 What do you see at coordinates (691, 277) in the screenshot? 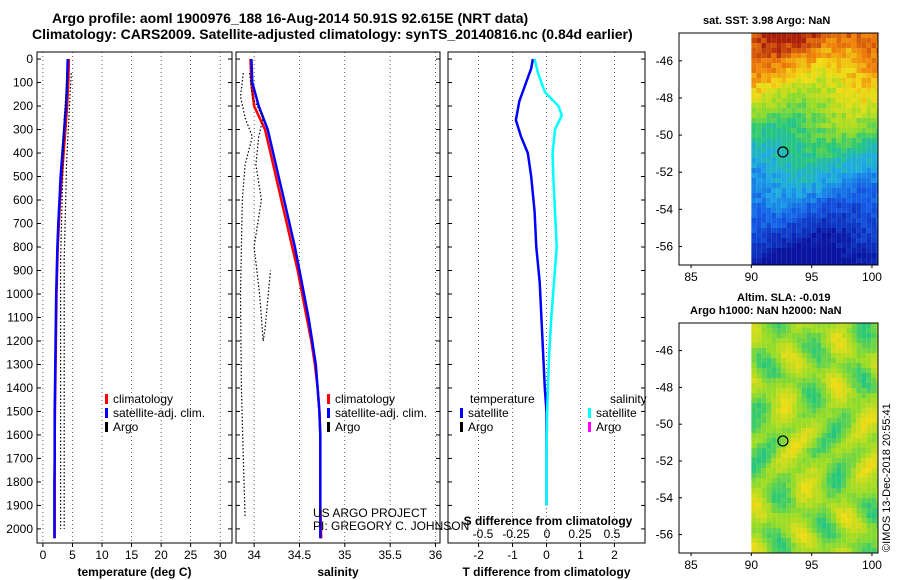
I see `sst_map-xtick-label: 85` at bounding box center [691, 277].